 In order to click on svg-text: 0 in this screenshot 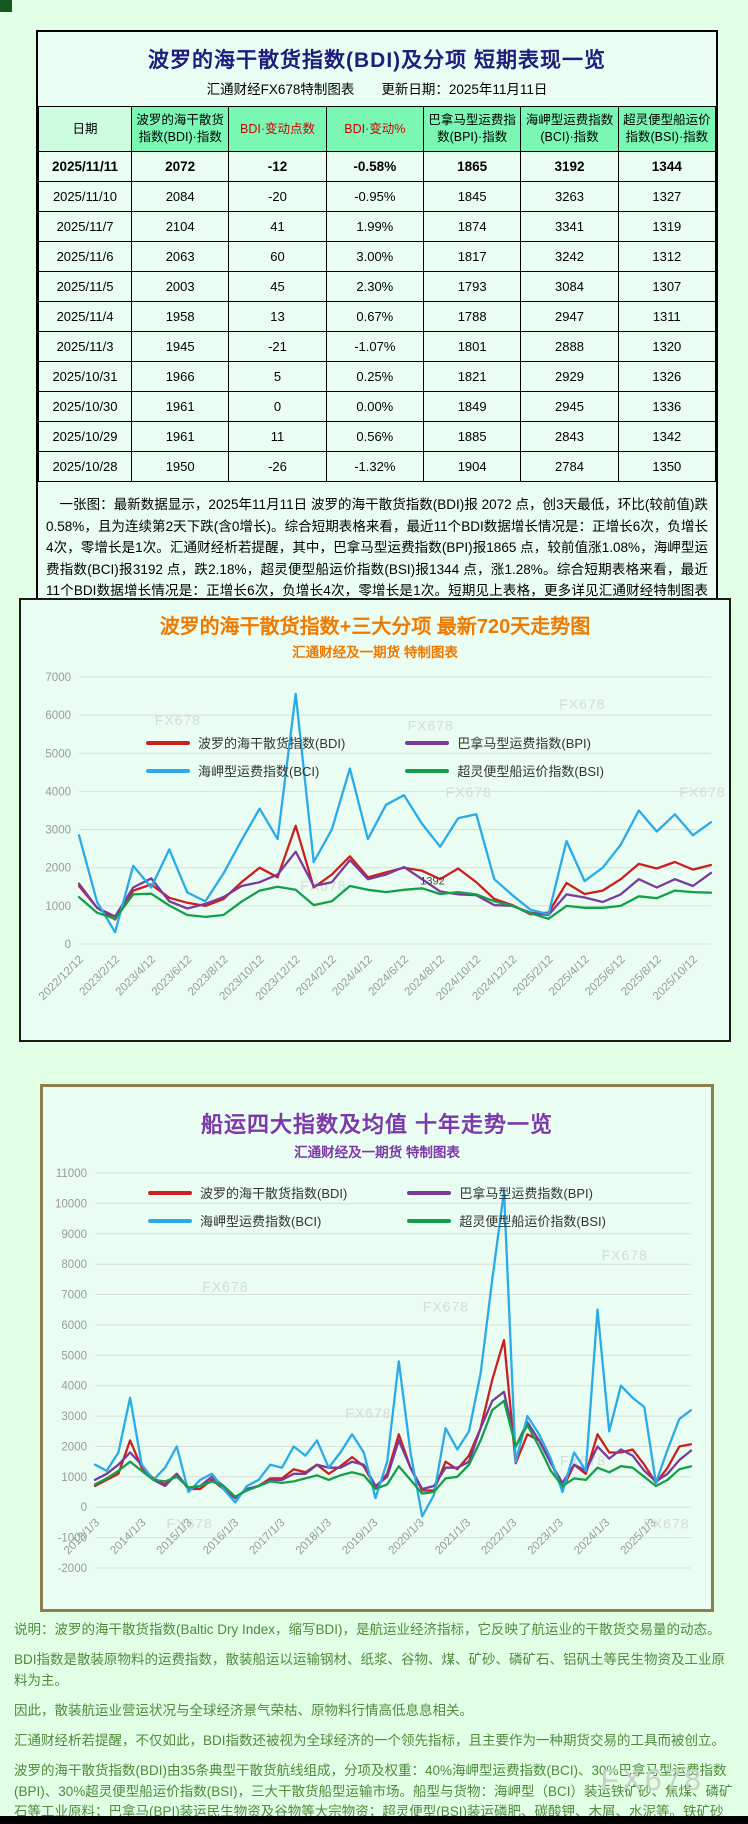, I will do `click(84, 1508)`.